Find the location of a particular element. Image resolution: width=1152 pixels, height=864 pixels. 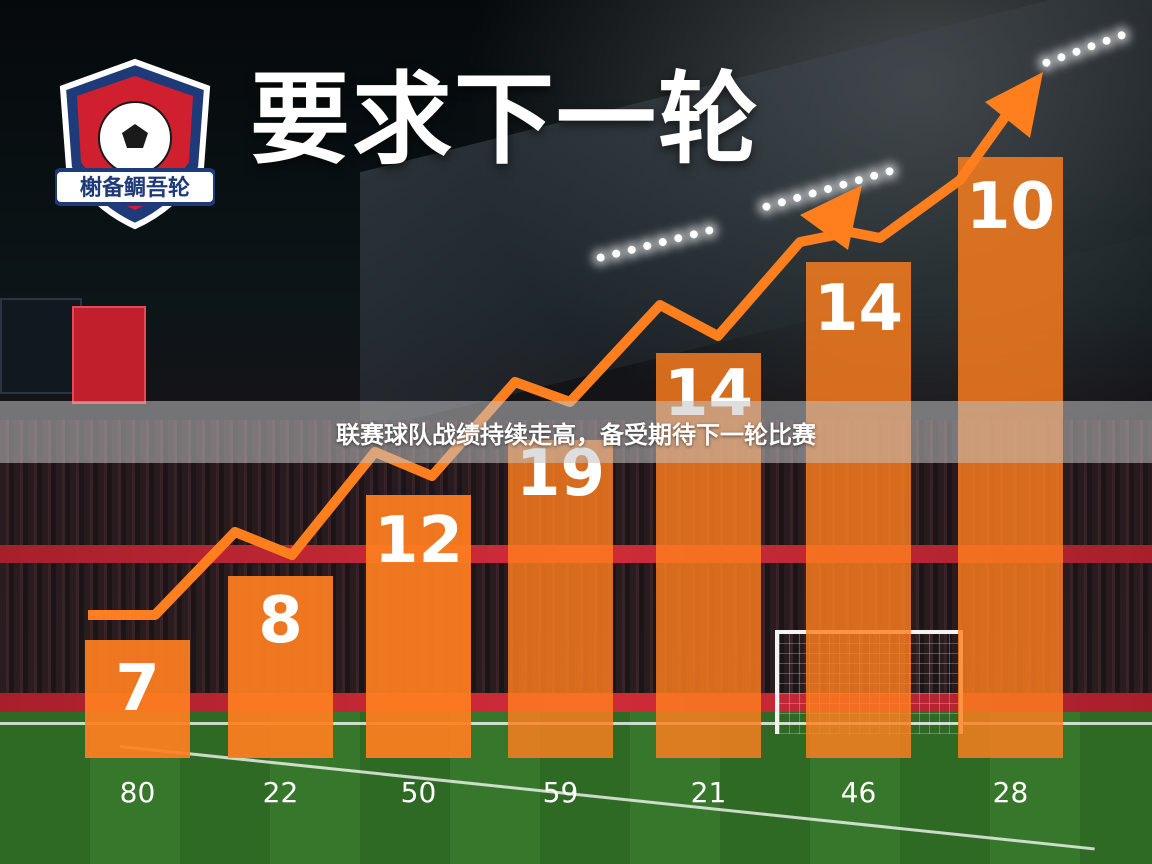

scoreboard is located at coordinates (41, 346).